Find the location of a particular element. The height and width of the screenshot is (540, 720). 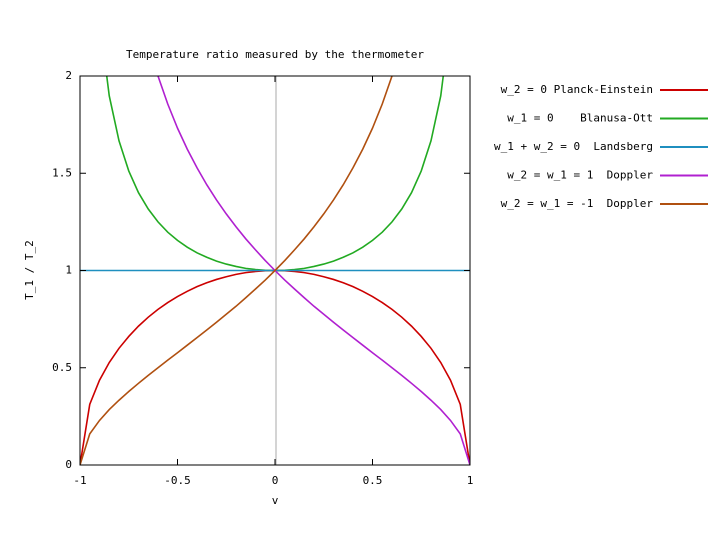

x-tick-label: 1 is located at coordinates (470, 480).